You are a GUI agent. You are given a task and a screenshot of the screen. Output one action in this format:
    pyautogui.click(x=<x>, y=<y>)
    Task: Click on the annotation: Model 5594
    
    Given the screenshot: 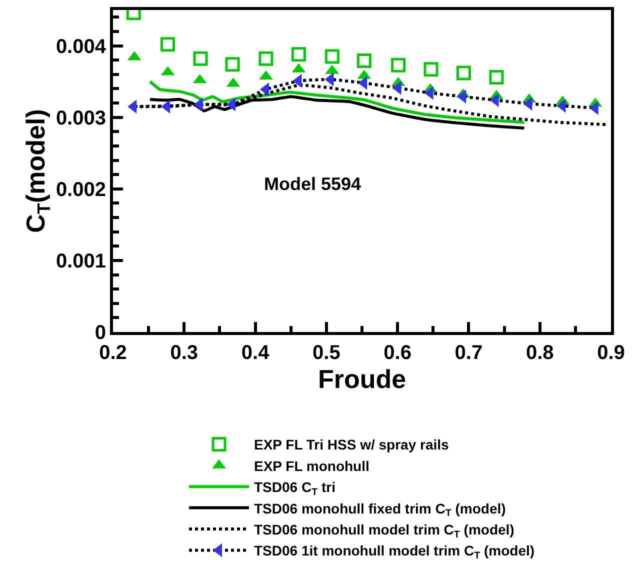 What is the action you would take?
    pyautogui.click(x=313, y=184)
    